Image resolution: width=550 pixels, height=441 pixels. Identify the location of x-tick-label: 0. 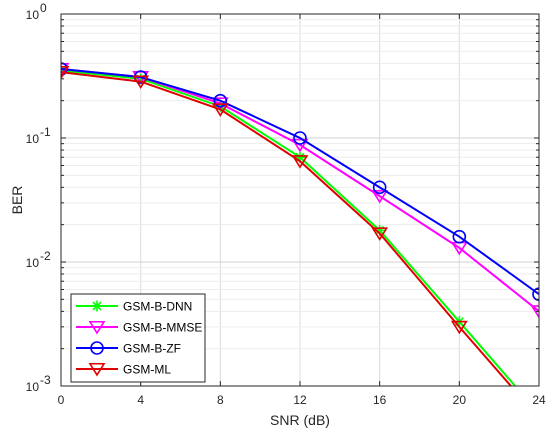
(61, 400).